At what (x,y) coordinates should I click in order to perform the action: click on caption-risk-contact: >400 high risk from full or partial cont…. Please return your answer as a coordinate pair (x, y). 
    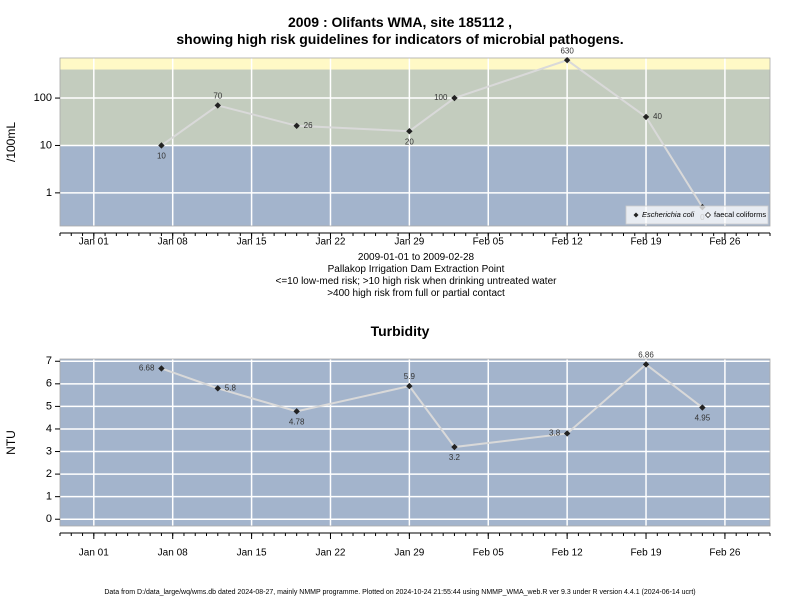
    Looking at the image, I should click on (416, 293).